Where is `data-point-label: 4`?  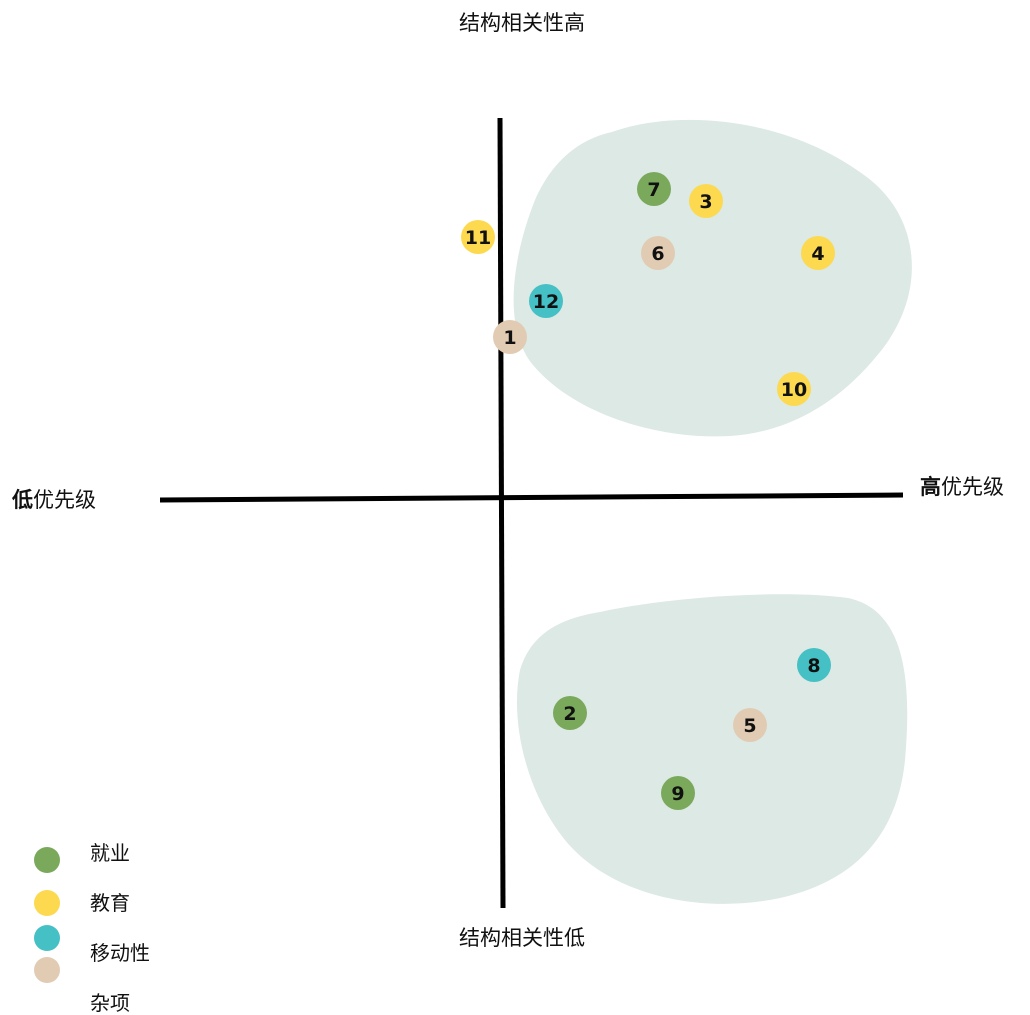
data-point-label: 4 is located at coordinates (817, 254).